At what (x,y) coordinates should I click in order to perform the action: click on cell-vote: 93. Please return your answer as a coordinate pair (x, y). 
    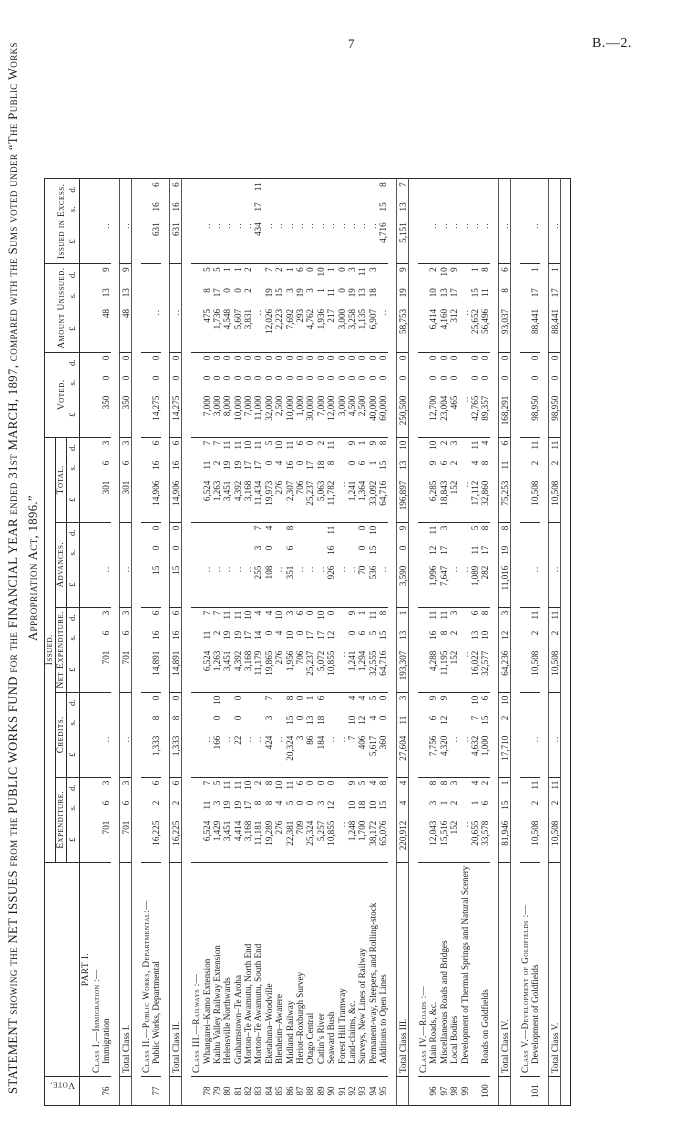
    Looking at the image, I should click on (362, 1091).